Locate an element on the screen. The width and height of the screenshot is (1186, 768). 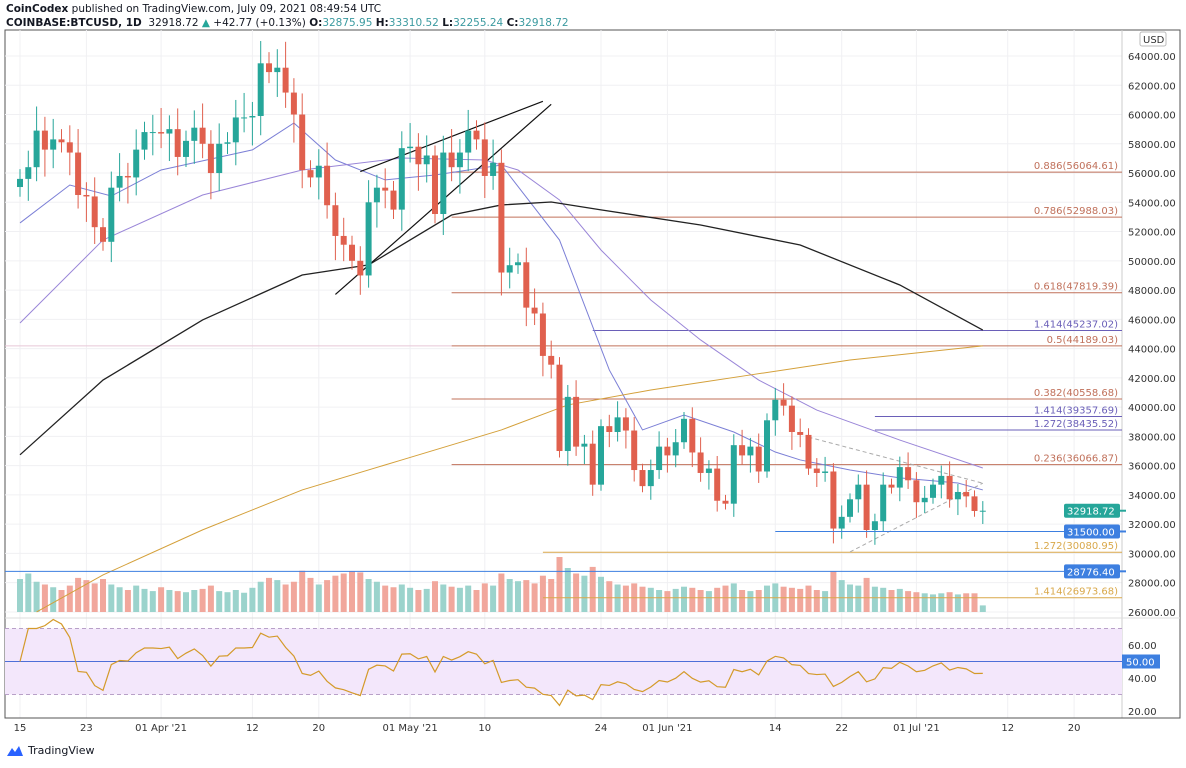
rsi-tick-label: 20.00 is located at coordinates (1142, 712).